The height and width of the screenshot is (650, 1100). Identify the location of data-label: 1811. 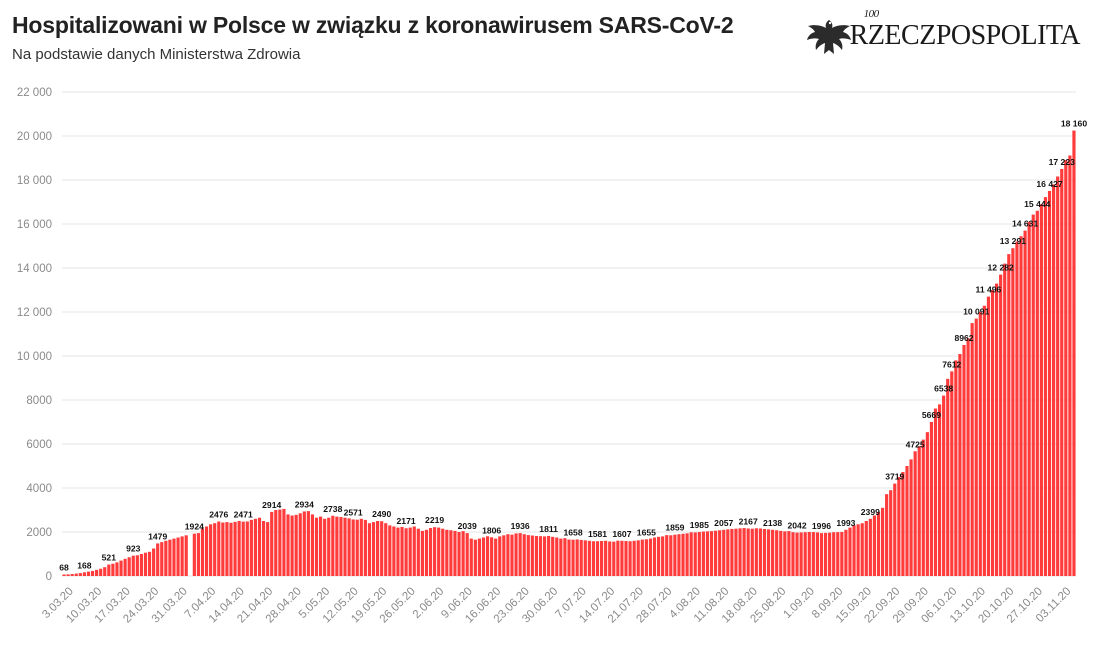
(548, 529).